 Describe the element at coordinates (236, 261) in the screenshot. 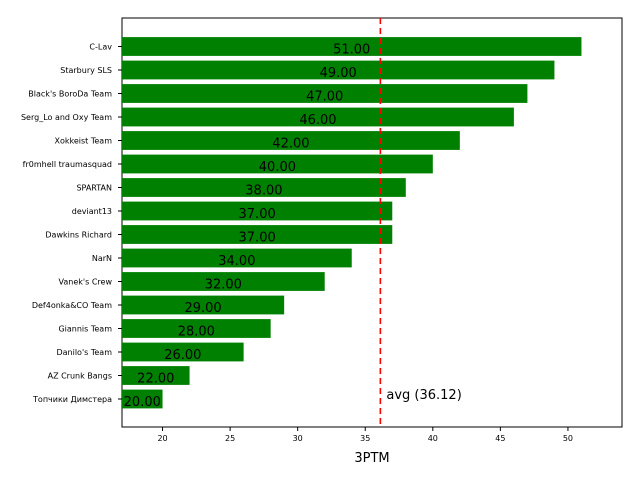

I see `bar-value-label: 34.00` at that location.